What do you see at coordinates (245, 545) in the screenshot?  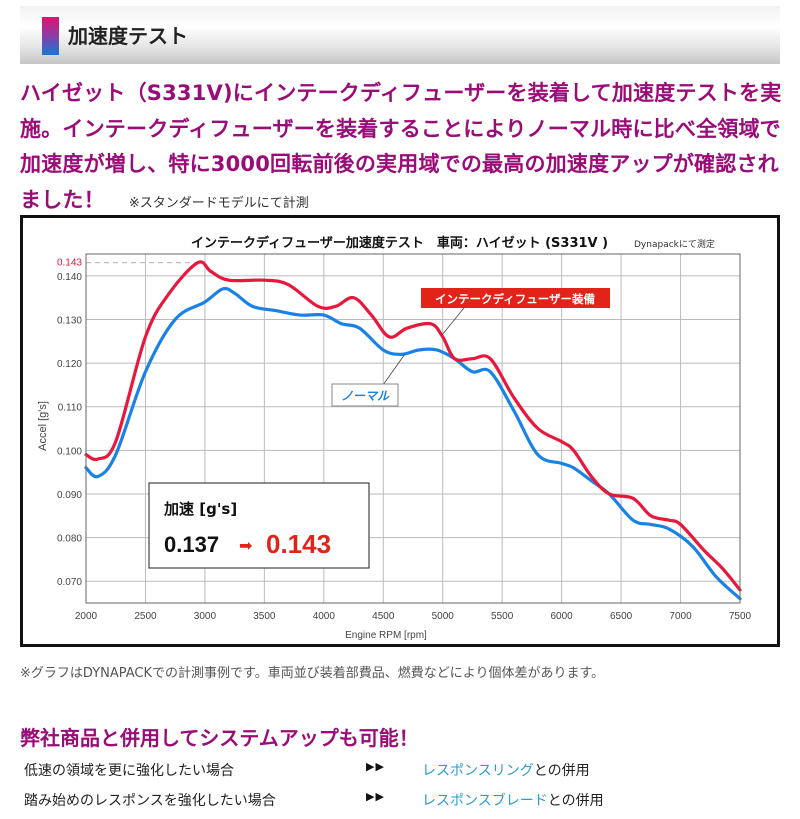 I see `inset-arrow-icon: ➡` at bounding box center [245, 545].